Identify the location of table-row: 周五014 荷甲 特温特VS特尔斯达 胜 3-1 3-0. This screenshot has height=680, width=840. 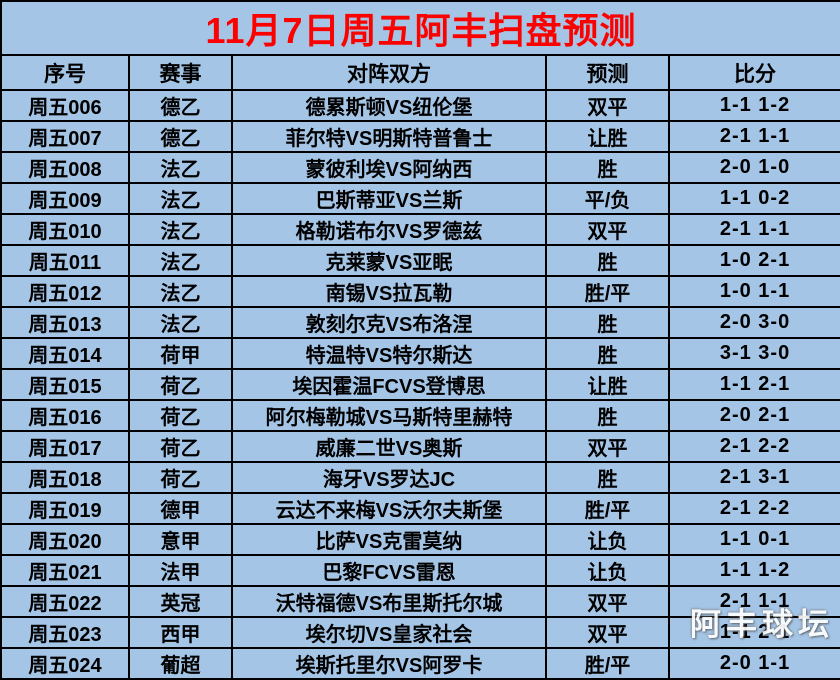
(420, 353).